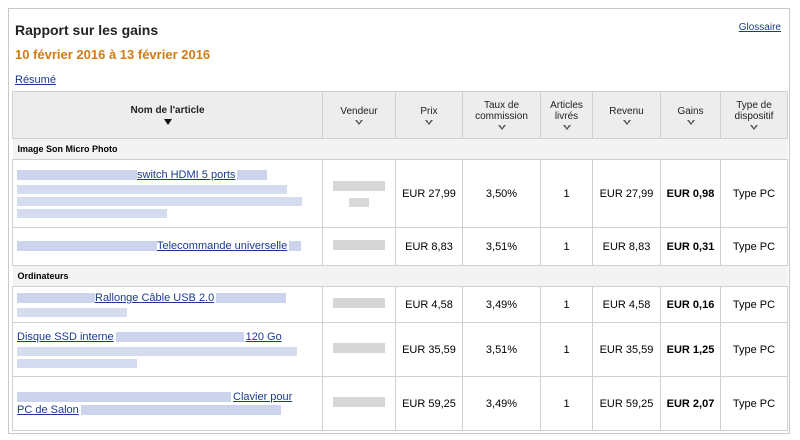 Image resolution: width=800 pixels, height=440 pixels. I want to click on item-name-cell: Telecommande universelle, so click(167, 246).